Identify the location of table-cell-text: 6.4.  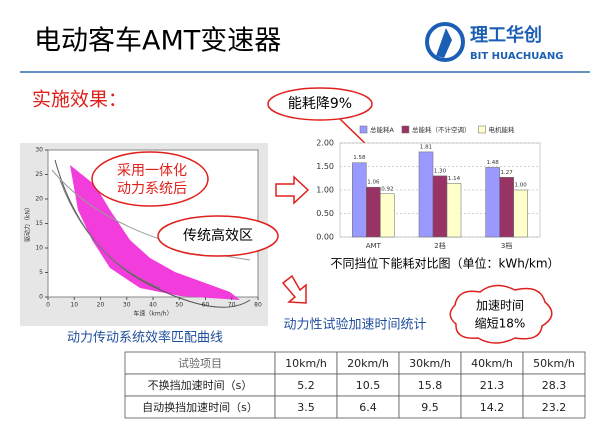
(368, 407).